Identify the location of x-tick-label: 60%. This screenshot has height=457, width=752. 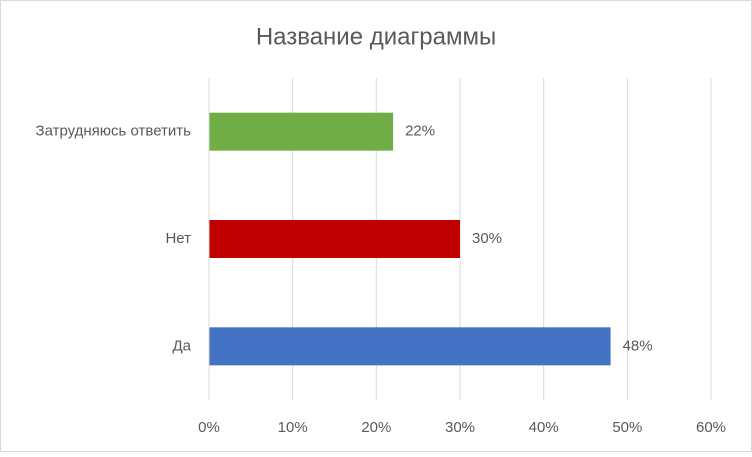
(711, 427).